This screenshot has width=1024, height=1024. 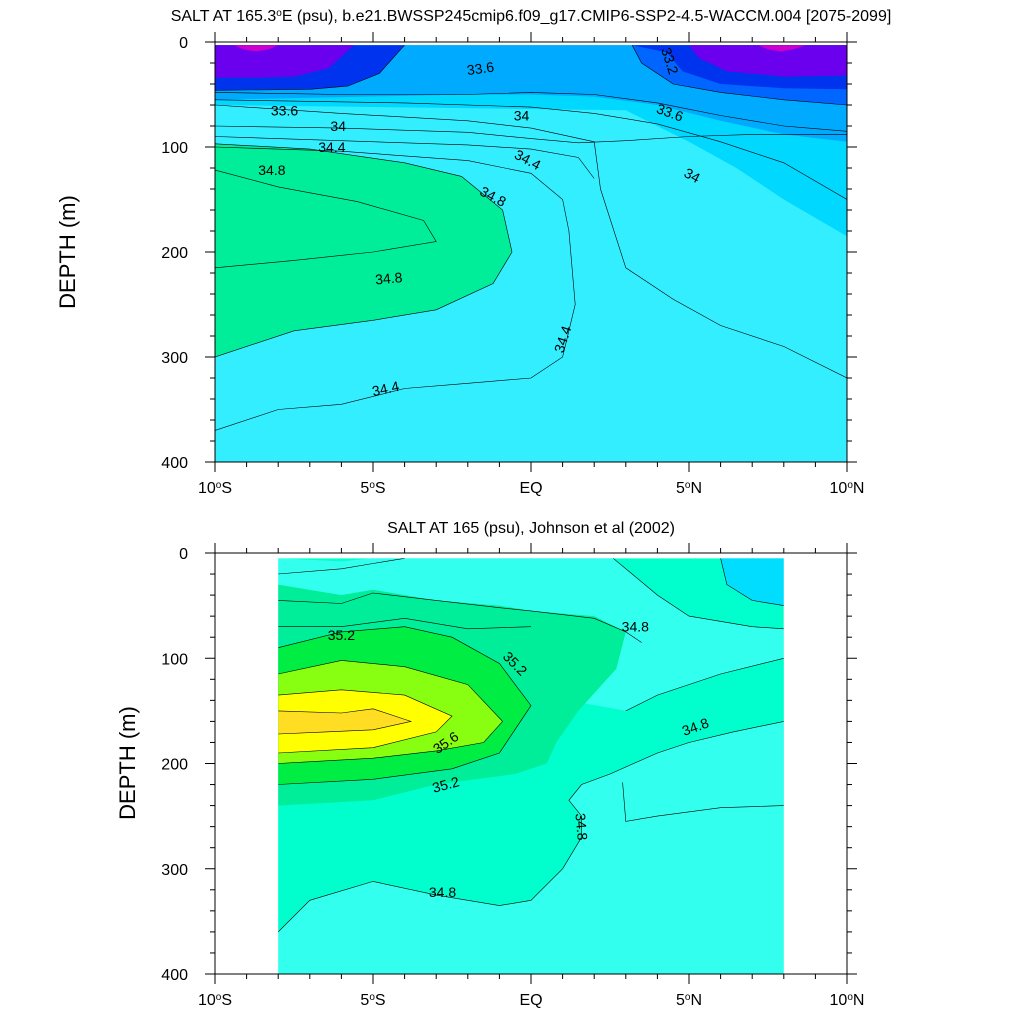 What do you see at coordinates (174, 765) in the screenshot?
I see `bottom-panel-y-tick-label-2: 200` at bounding box center [174, 765].